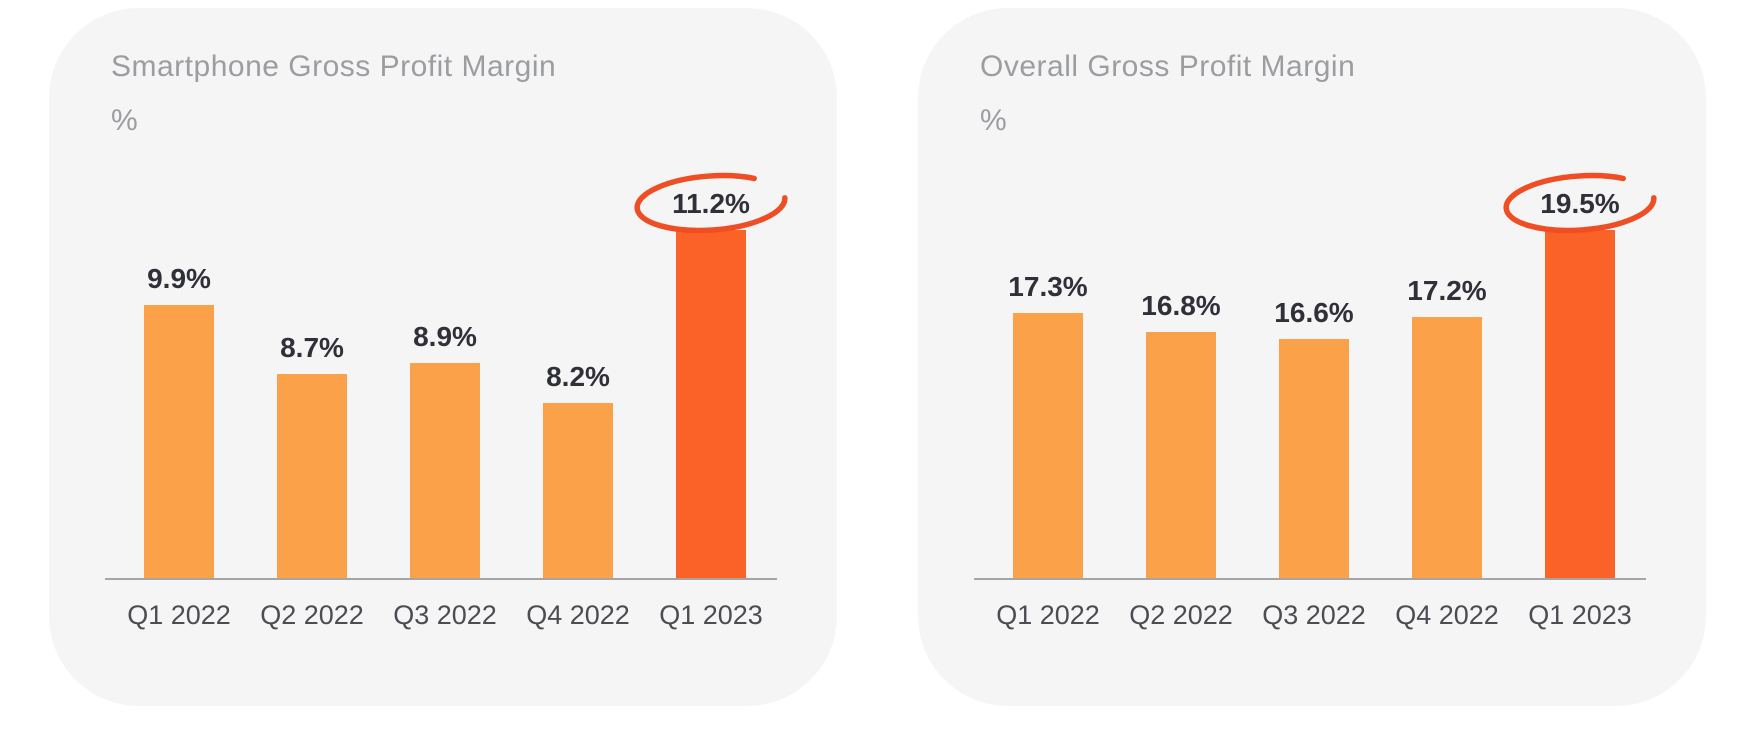  I want to click on bar-value-label: 8.7%, so click(312, 347).